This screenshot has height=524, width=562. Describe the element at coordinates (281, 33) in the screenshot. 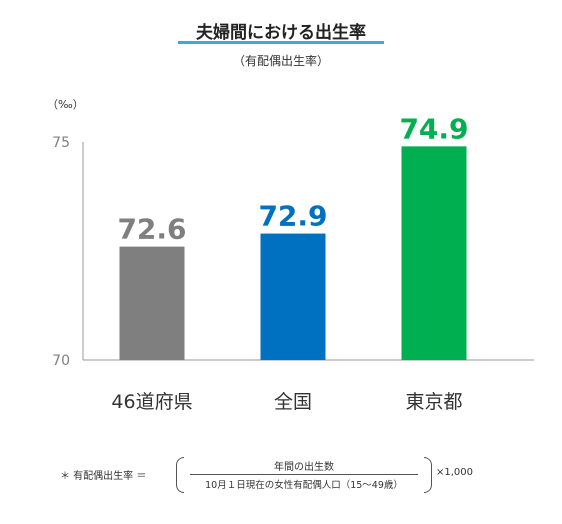

I see `chart-title: 夫婦間における出生率` at that location.